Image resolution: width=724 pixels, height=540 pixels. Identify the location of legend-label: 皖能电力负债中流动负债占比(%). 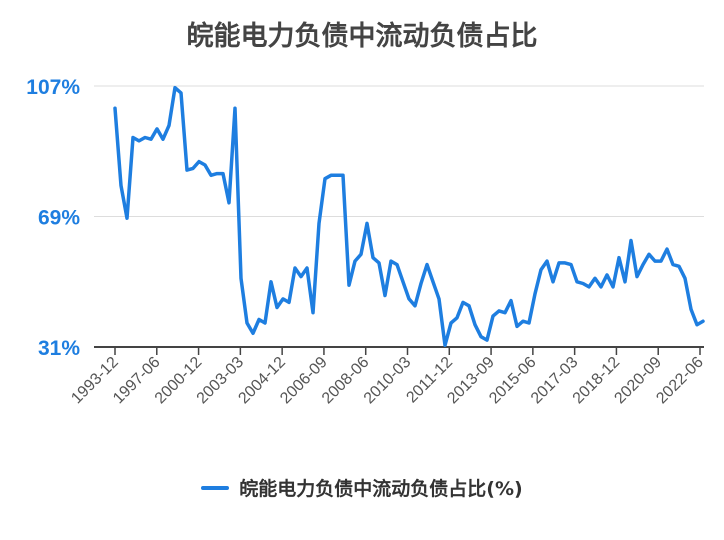
(381, 489).